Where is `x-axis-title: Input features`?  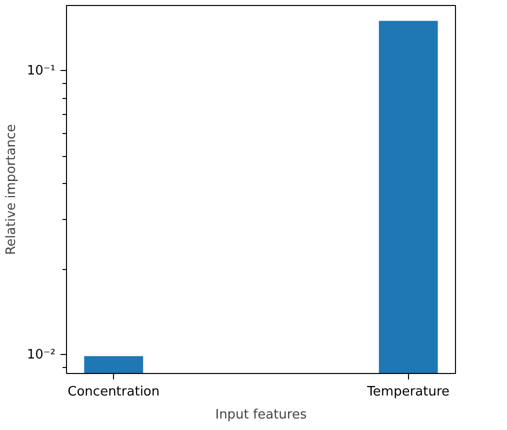 x-axis-title: Input features is located at coordinates (261, 415).